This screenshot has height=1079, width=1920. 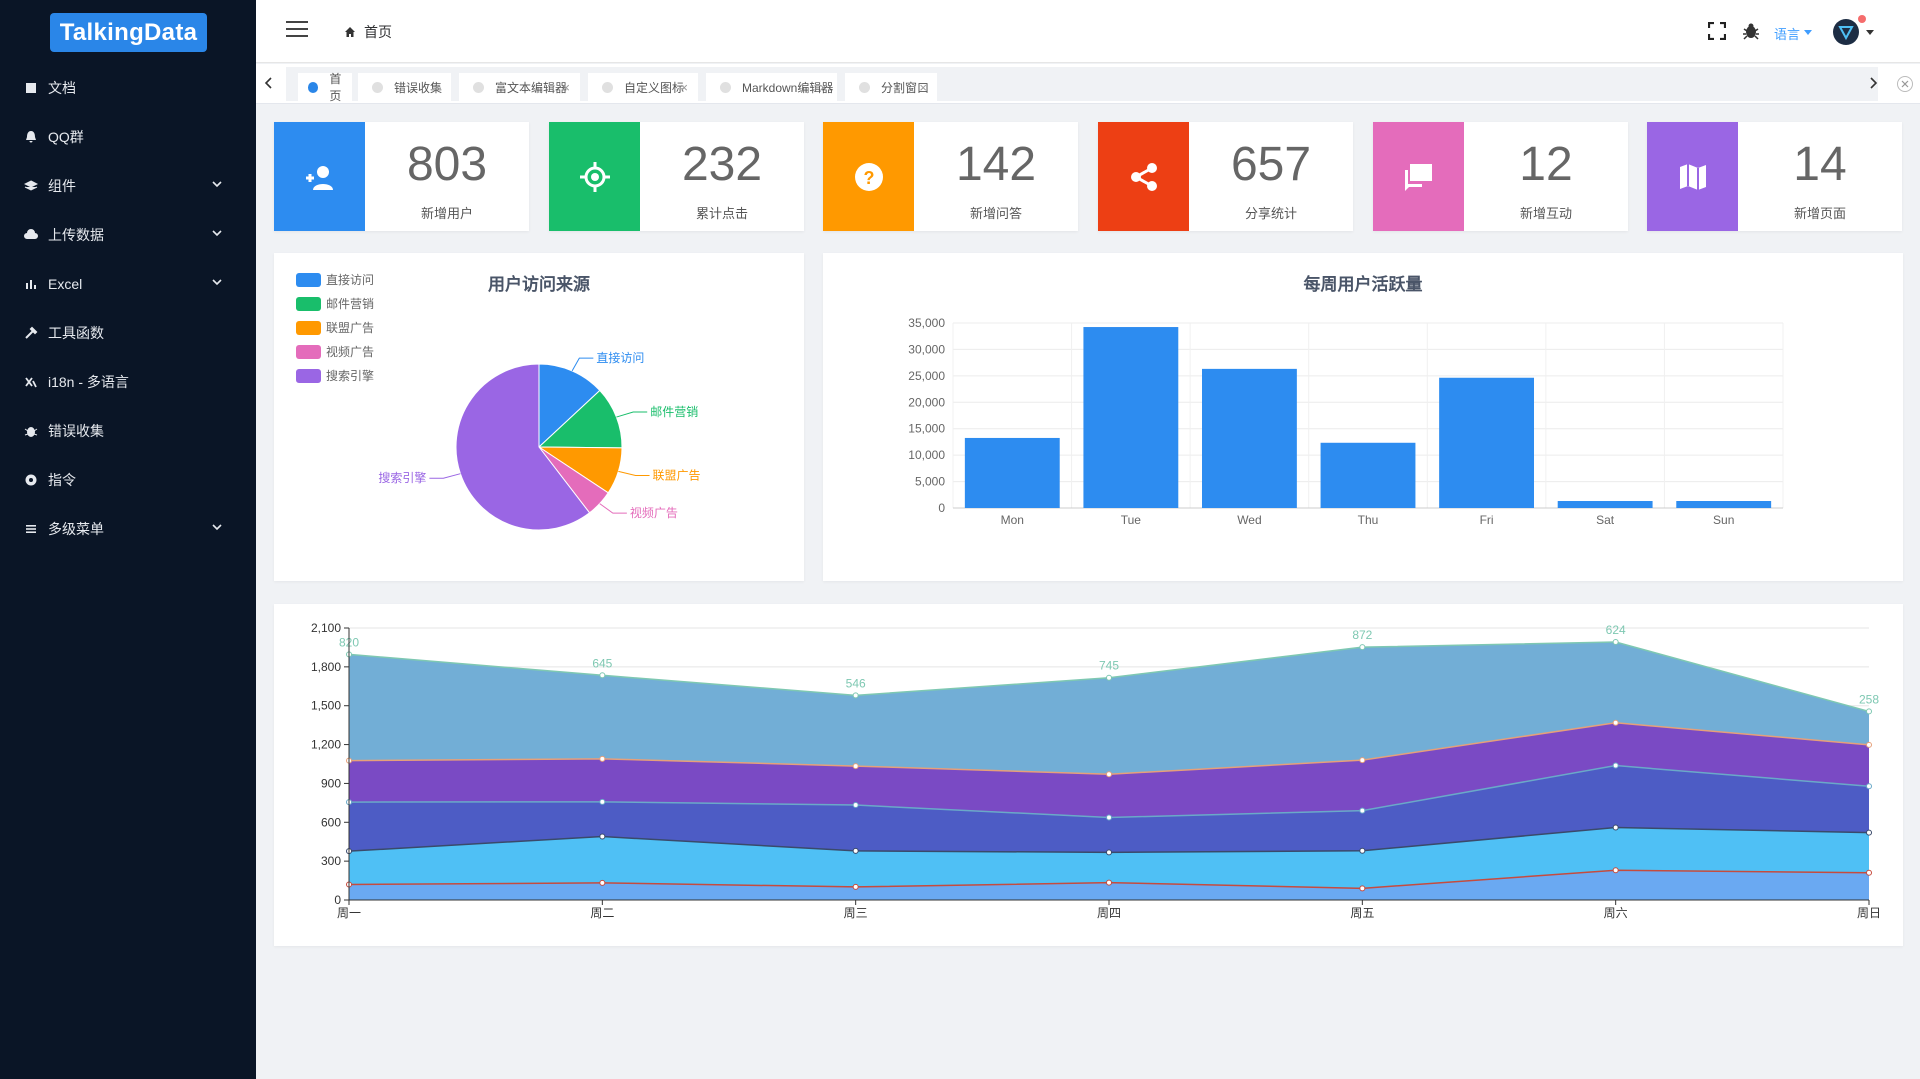 What do you see at coordinates (891, 87) in the screenshot?
I see `tab-5: 分割窗口 ×` at bounding box center [891, 87].